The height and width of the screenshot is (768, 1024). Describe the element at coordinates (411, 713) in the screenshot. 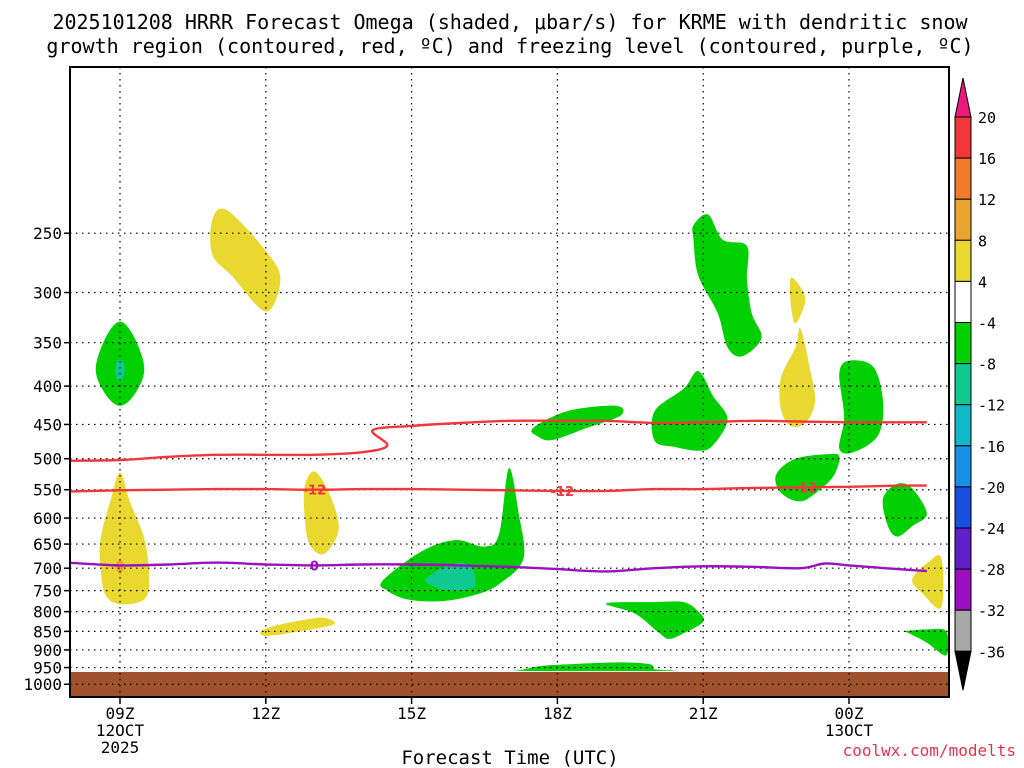

I see `x-tick-label-15-0: 15Z` at that location.